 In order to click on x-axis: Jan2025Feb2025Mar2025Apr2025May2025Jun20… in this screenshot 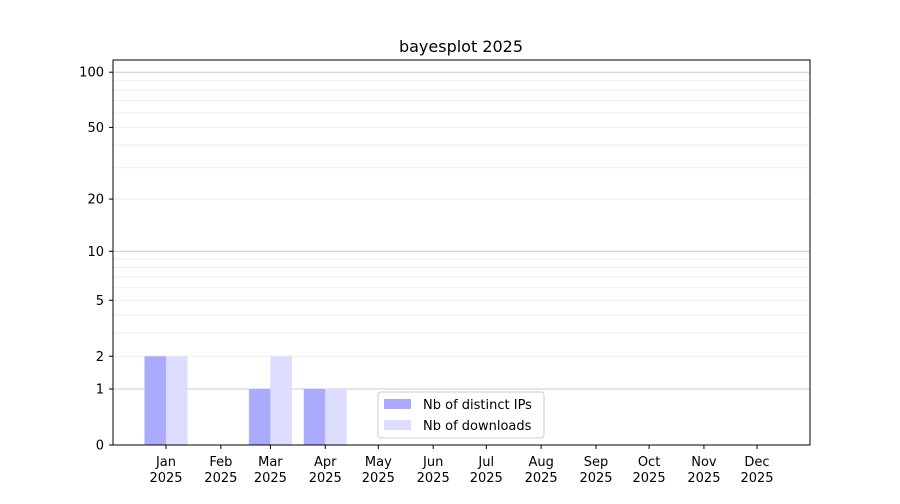, I will do `click(461, 465)`.